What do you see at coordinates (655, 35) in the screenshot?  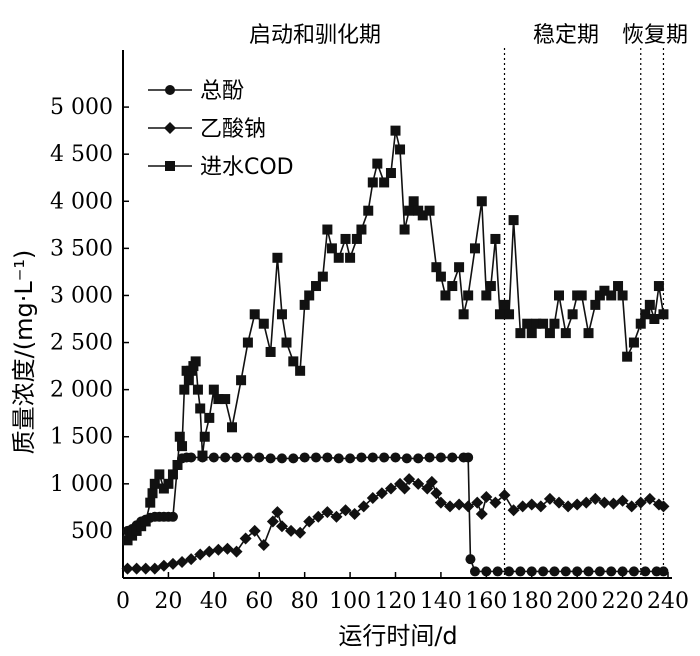 I see `phase-label-recovery: 恢复期` at bounding box center [655, 35].